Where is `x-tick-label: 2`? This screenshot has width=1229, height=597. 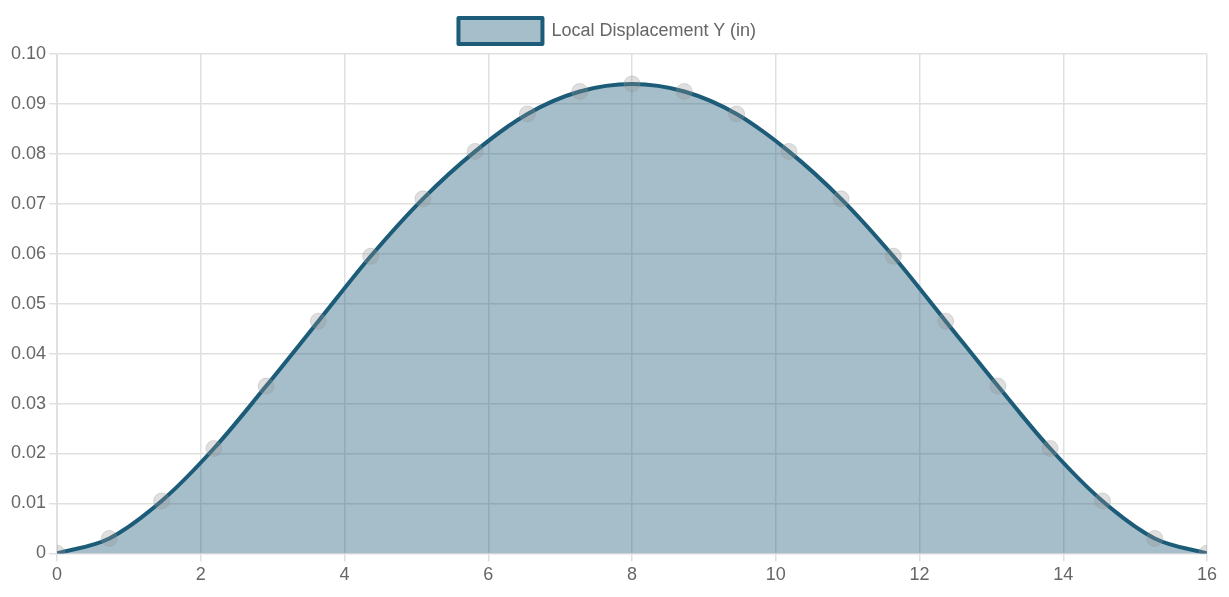
x-tick-label: 2 is located at coordinates (200, 574).